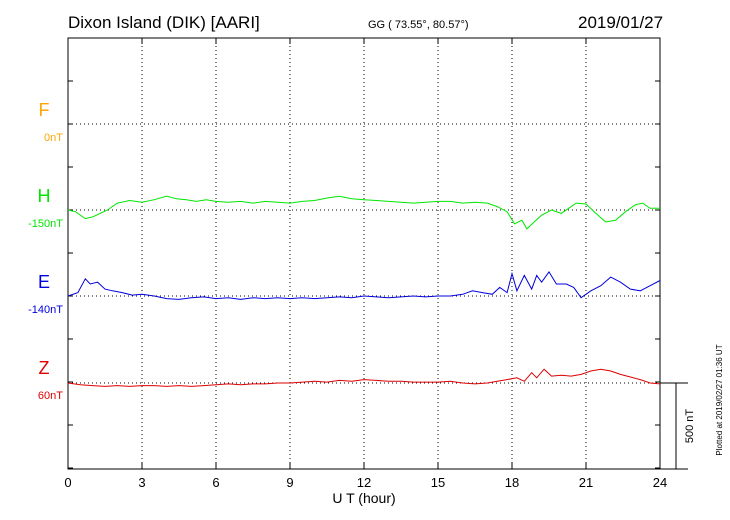  I want to click on trace-e, so click(364, 285).